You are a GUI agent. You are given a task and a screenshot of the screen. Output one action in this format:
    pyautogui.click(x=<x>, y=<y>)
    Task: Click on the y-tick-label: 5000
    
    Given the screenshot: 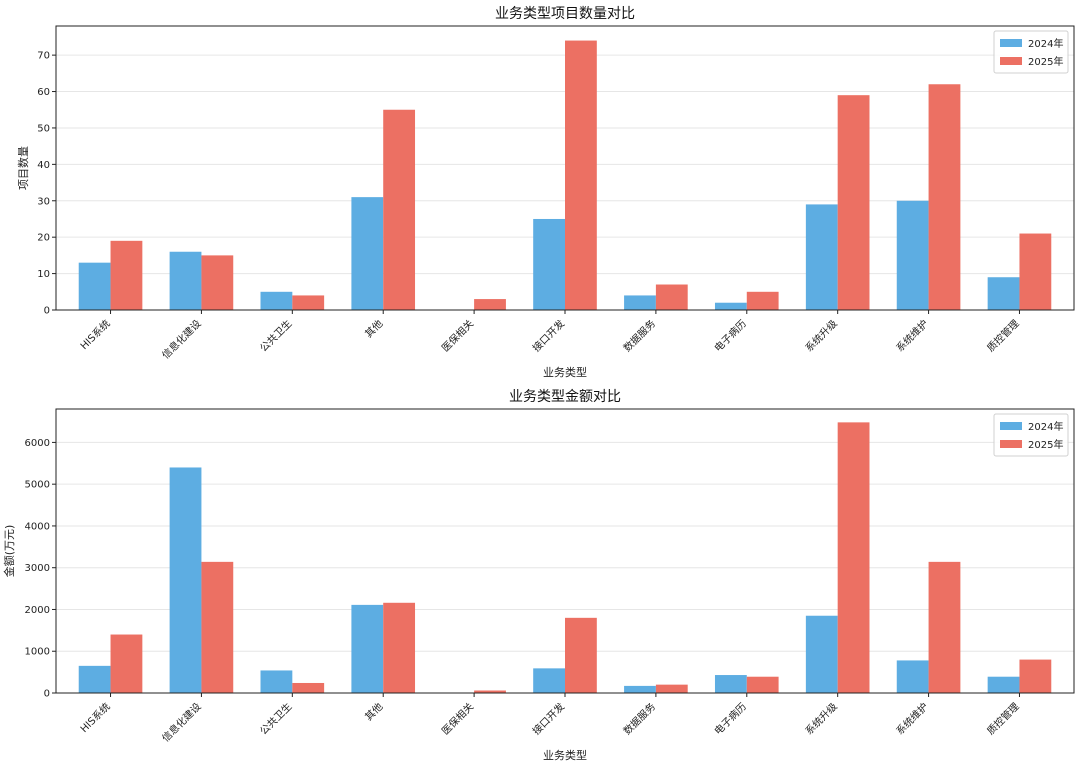 What is the action you would take?
    pyautogui.click(x=37, y=485)
    